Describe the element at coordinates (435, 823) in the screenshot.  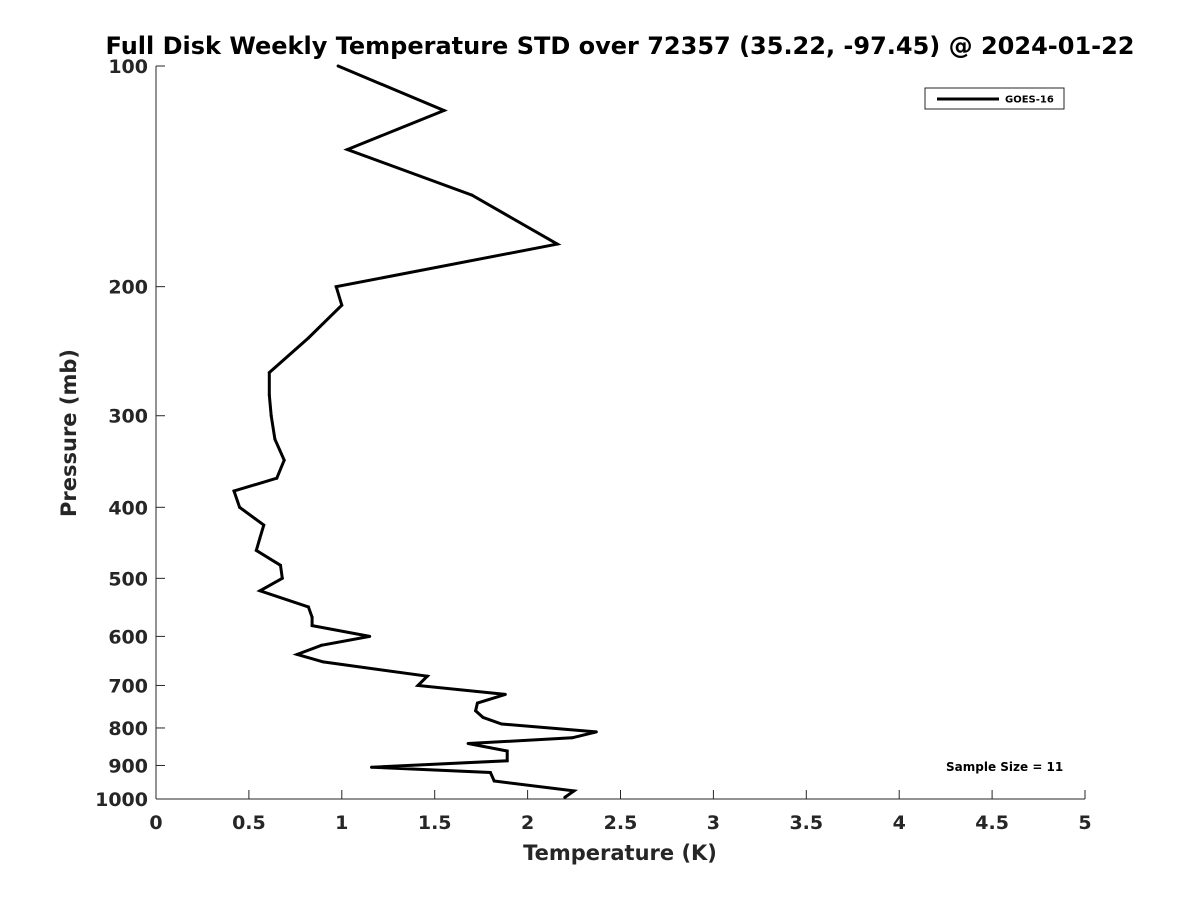
I see `x-tick-label: 1.5` at that location.